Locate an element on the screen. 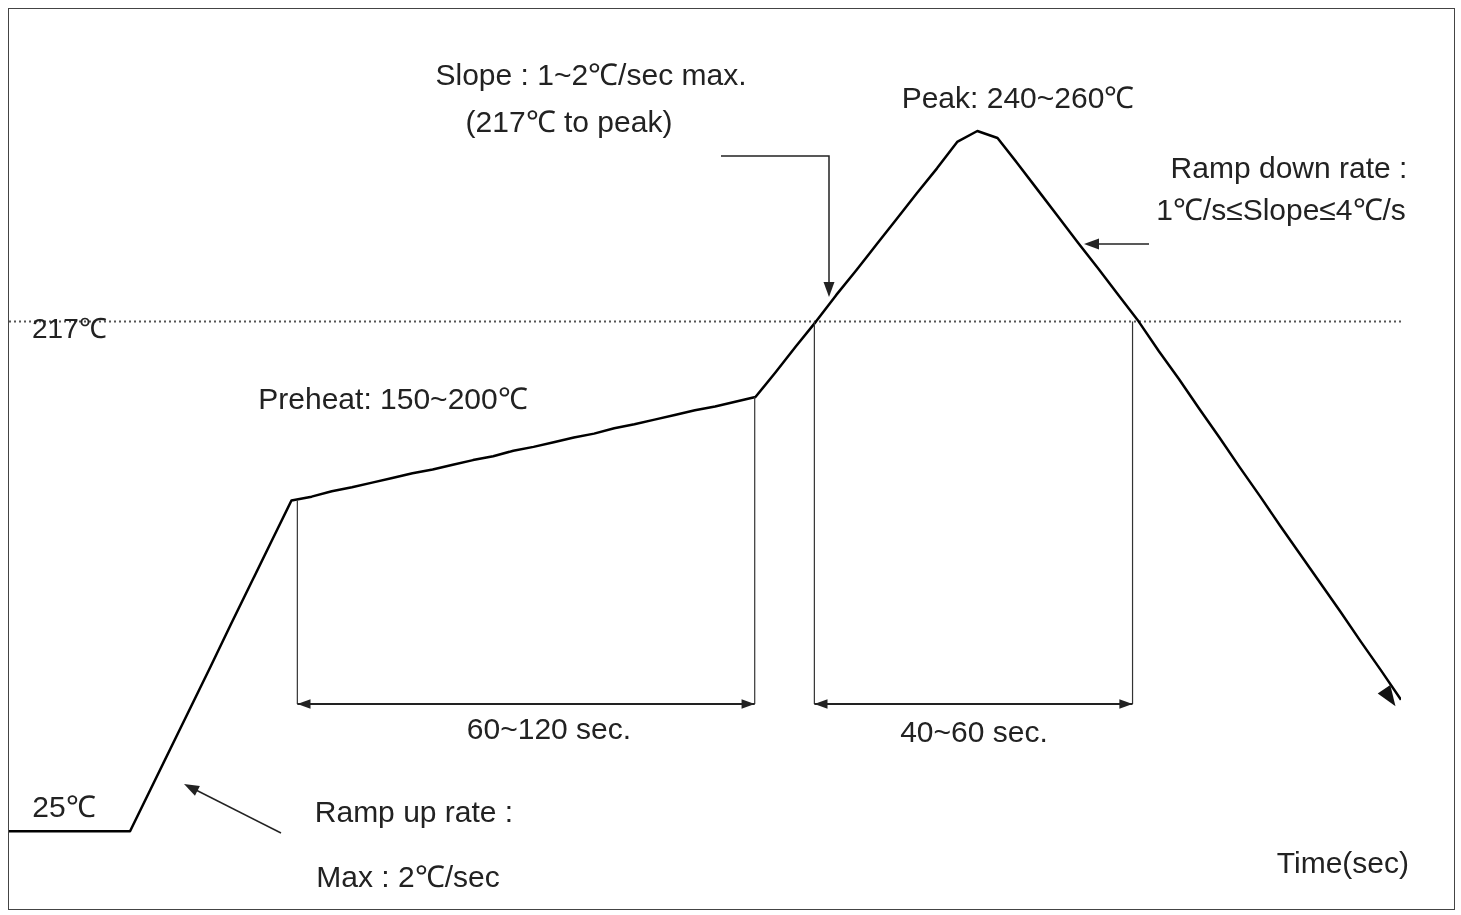 This screenshot has width=1461, height=915. x-axis-title: Time(sec) is located at coordinates (1342, 862).